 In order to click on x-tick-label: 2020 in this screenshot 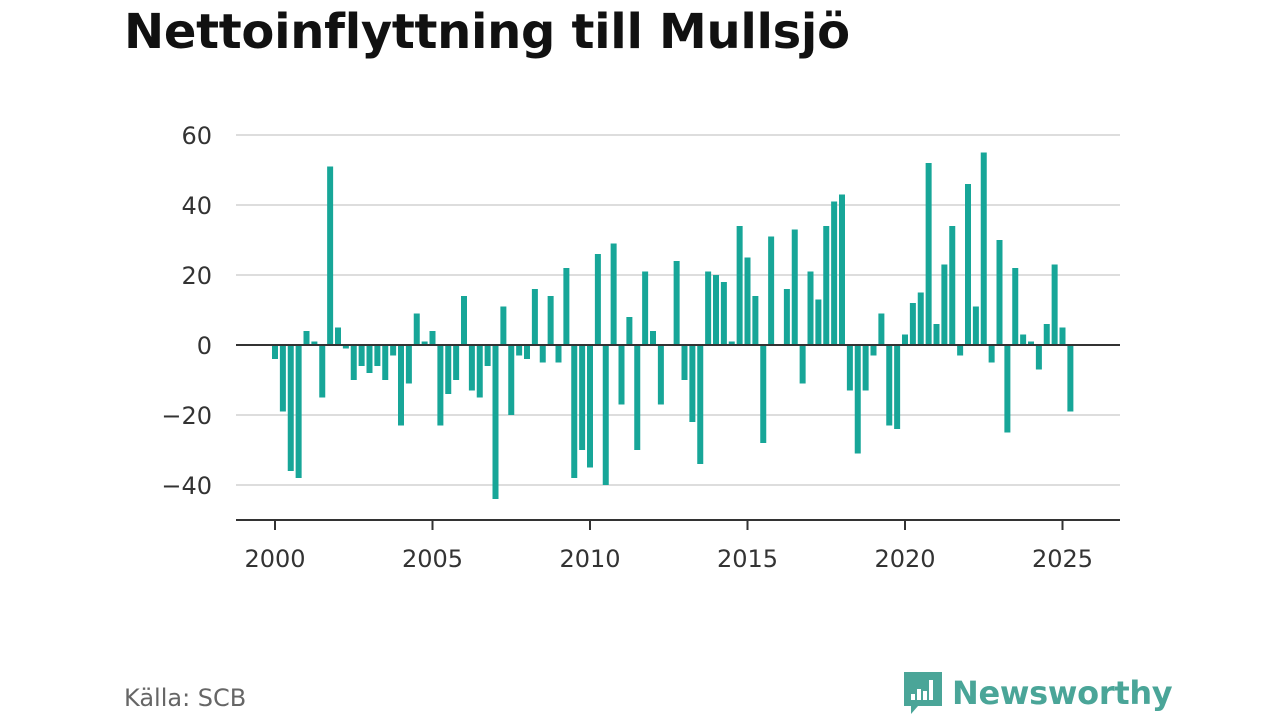, I will do `click(904, 559)`.